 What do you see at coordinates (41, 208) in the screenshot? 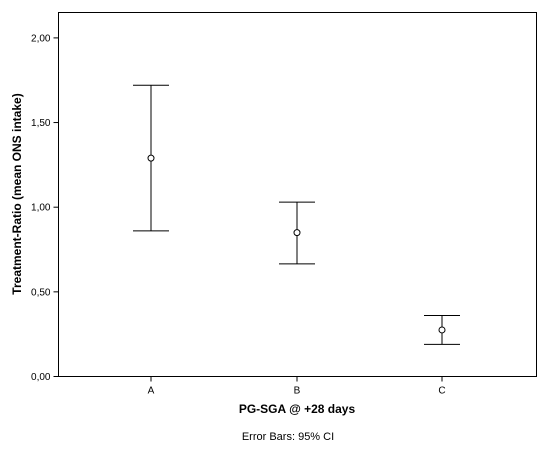
I see `y-tick-label: 1,00` at bounding box center [41, 208].